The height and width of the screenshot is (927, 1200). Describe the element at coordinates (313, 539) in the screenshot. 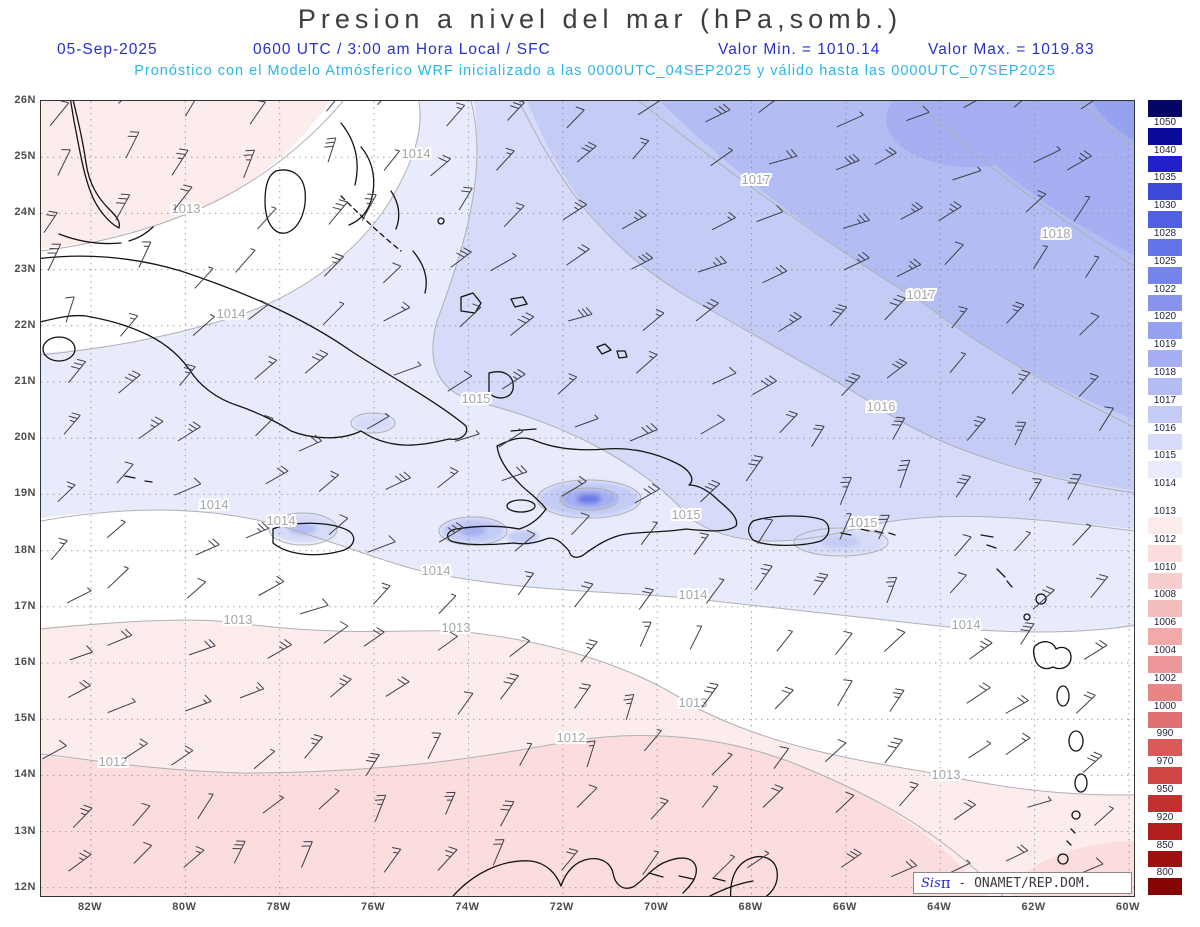

I see `coast-jamaica` at that location.